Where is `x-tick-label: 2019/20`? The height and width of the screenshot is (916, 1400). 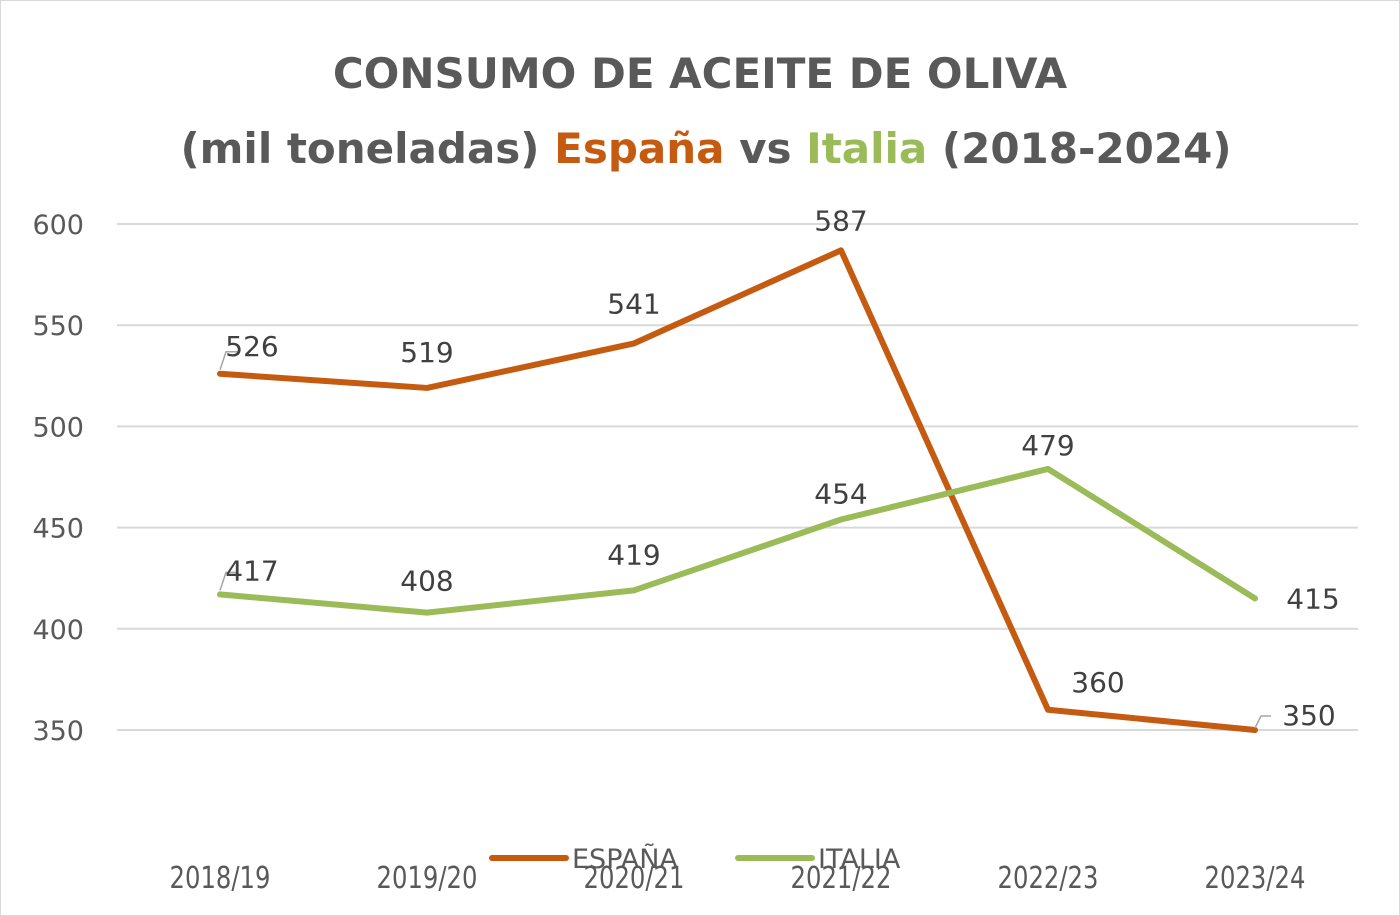
x-tick-label: 2019/20 is located at coordinates (427, 879).